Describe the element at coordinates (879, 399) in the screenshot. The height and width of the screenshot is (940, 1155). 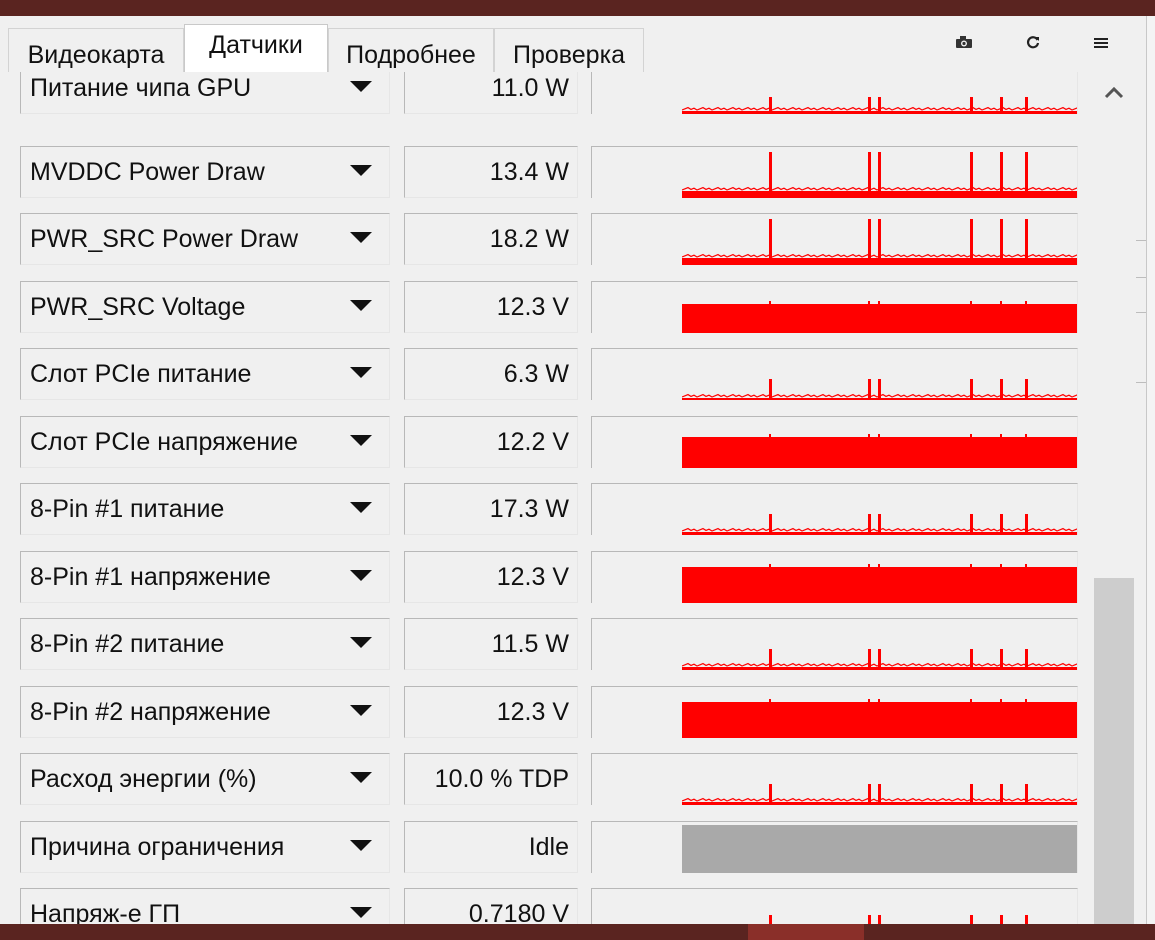
I see `graph-baseline` at that location.